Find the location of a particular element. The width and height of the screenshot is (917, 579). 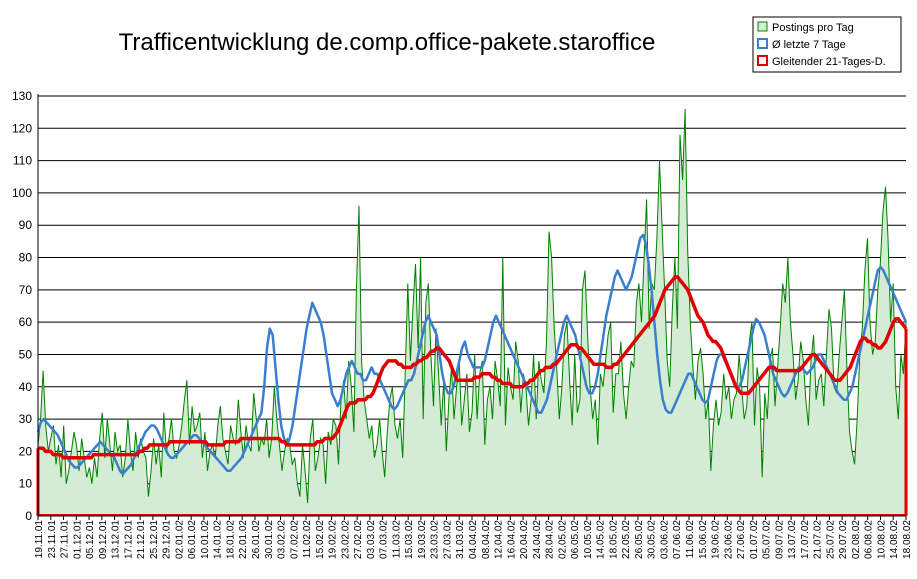

y-tick-label: 0 is located at coordinates (28, 516).